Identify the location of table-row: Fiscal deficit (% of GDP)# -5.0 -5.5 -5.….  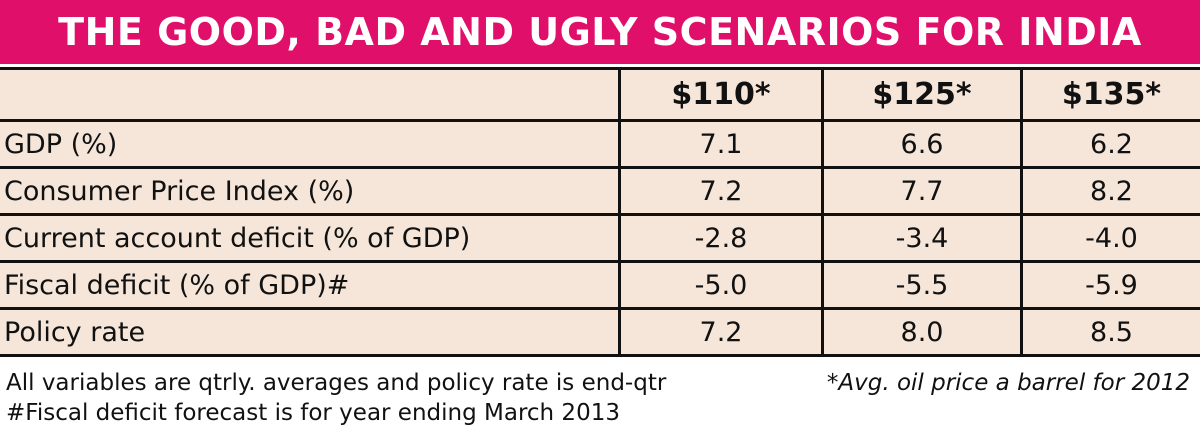
(600, 286).